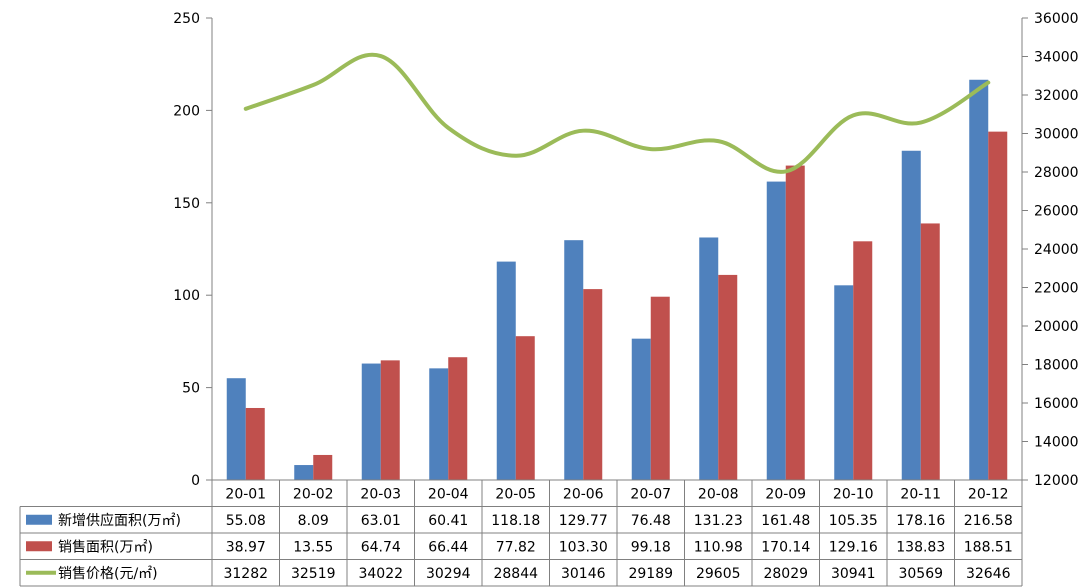 Image resolution: width=1080 pixels, height=588 pixels. What do you see at coordinates (105, 547) in the screenshot?
I see `legend-label: 销售面积(万㎡)` at bounding box center [105, 547].